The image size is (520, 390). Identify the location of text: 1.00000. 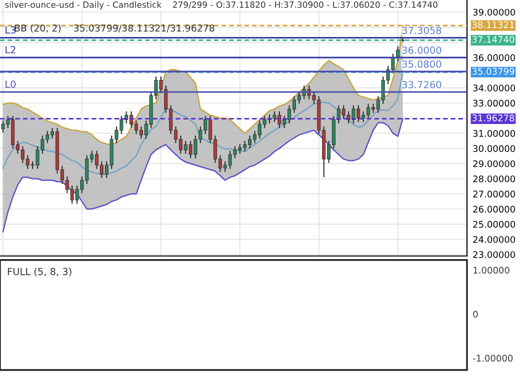
(492, 270).